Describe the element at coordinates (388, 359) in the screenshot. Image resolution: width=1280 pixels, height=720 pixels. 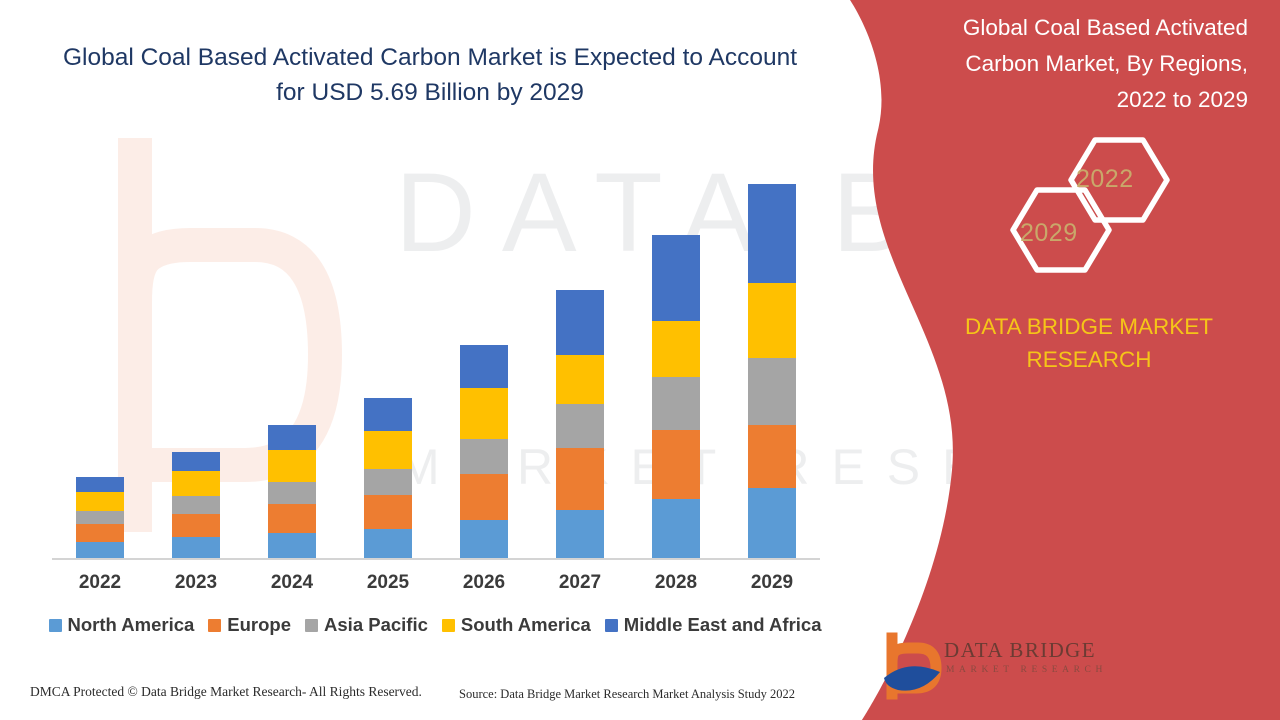
I see `bar-column-2025` at that location.